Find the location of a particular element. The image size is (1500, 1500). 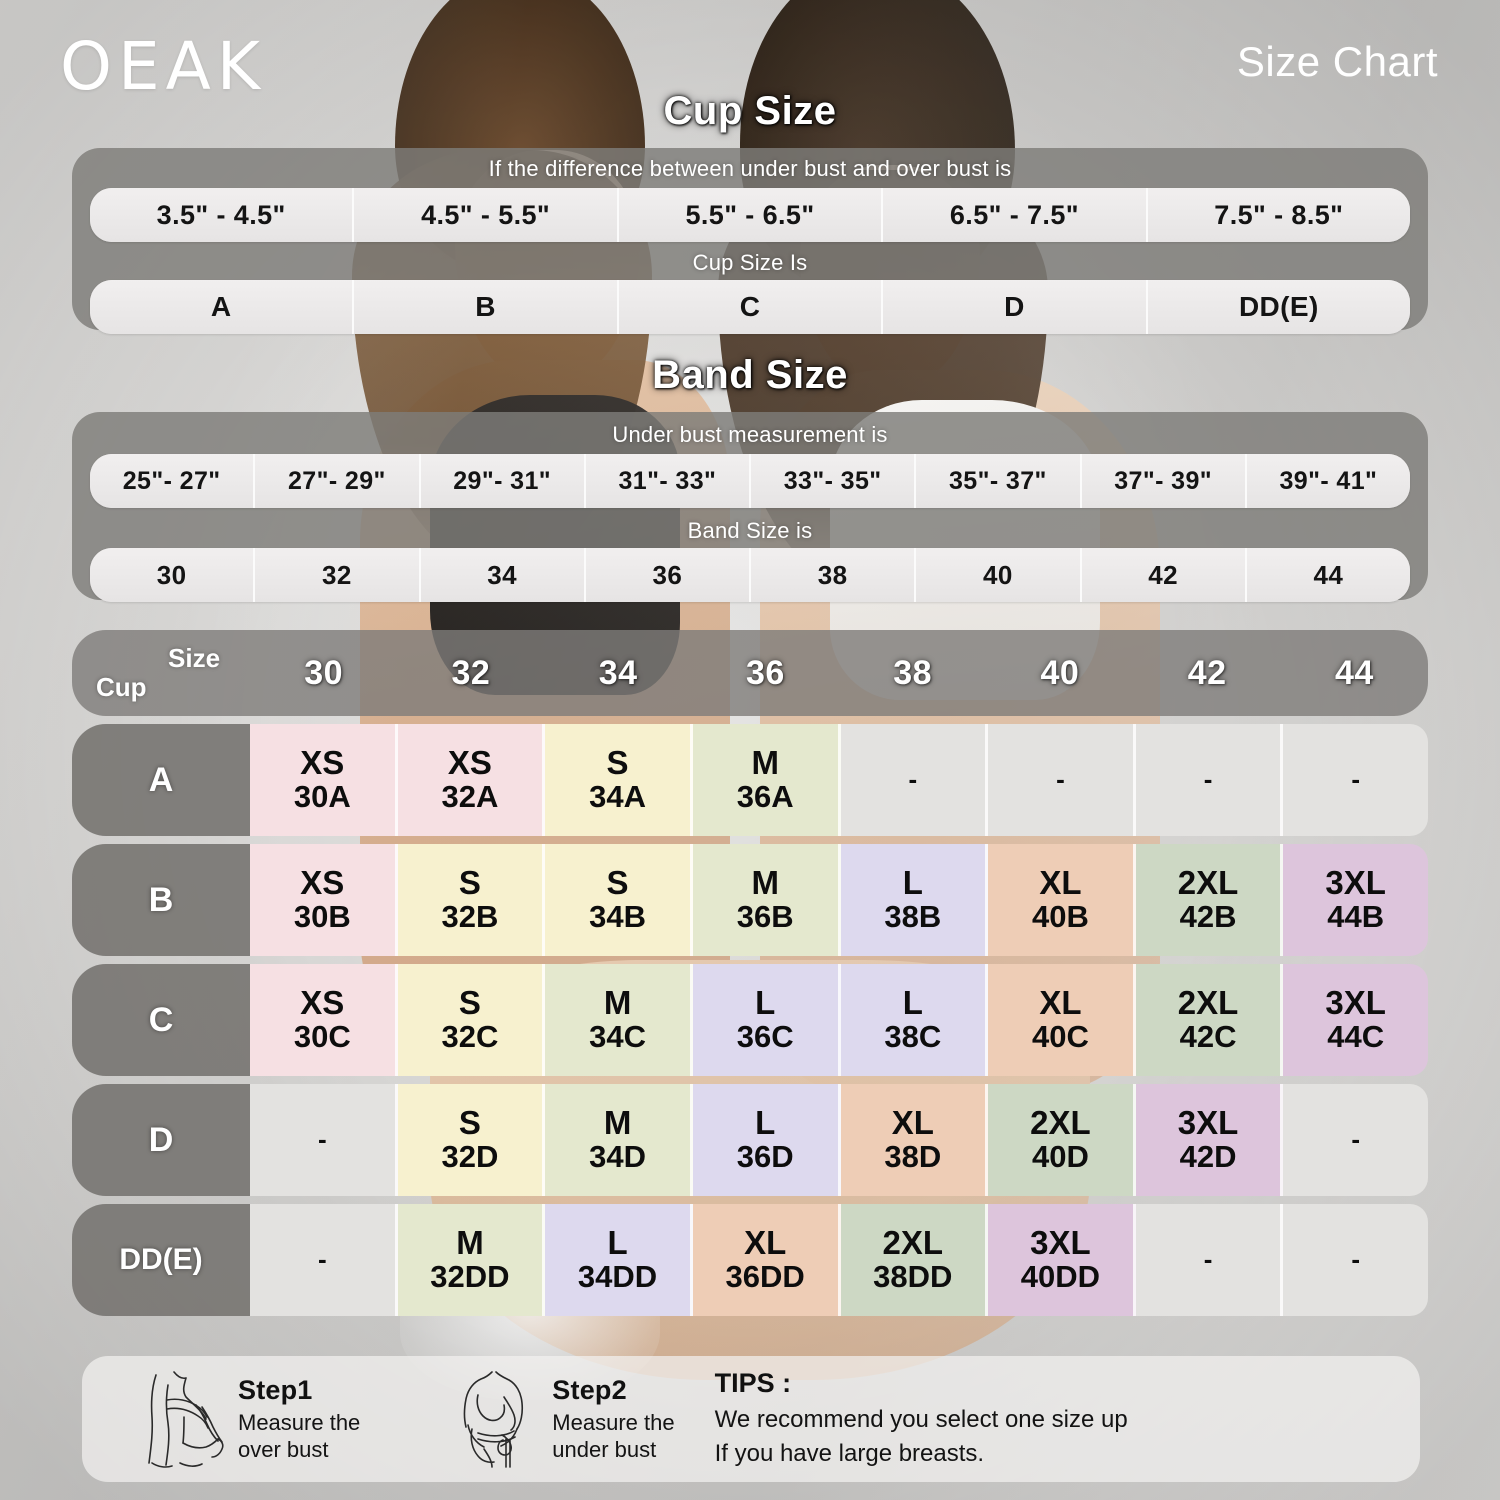

matrix-header-row: Size Cup 30 32 34 36 38 40 42 44 is located at coordinates (750, 673).